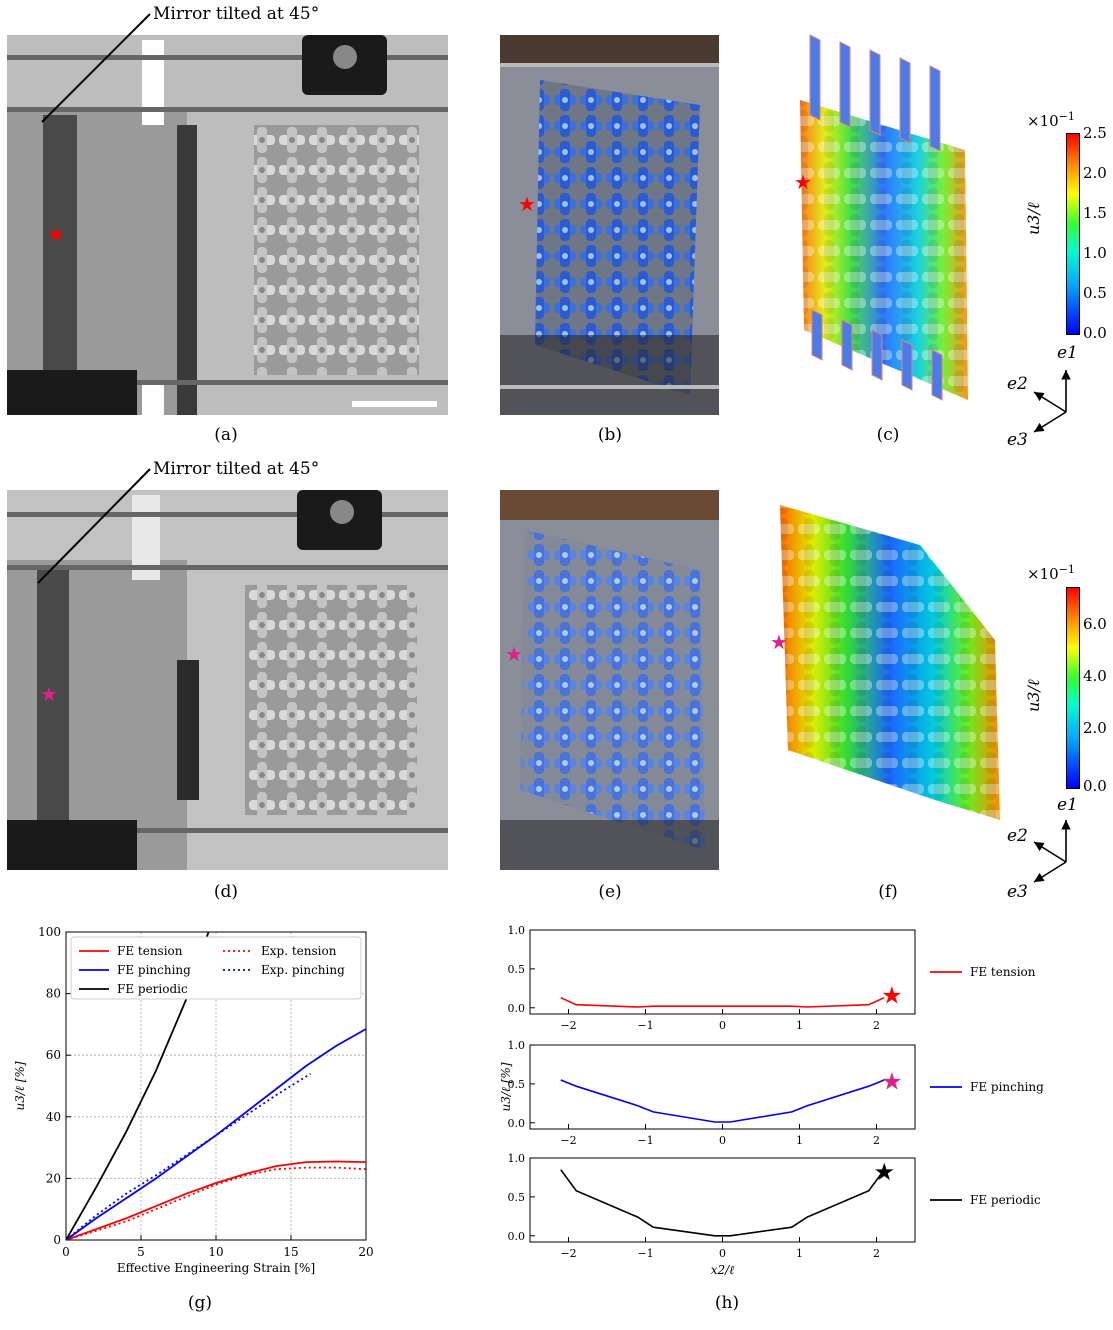 The width and height of the screenshot is (1113, 1330). Describe the element at coordinates (216, 968) in the screenshot. I see `chart-g-legend-box` at that location.